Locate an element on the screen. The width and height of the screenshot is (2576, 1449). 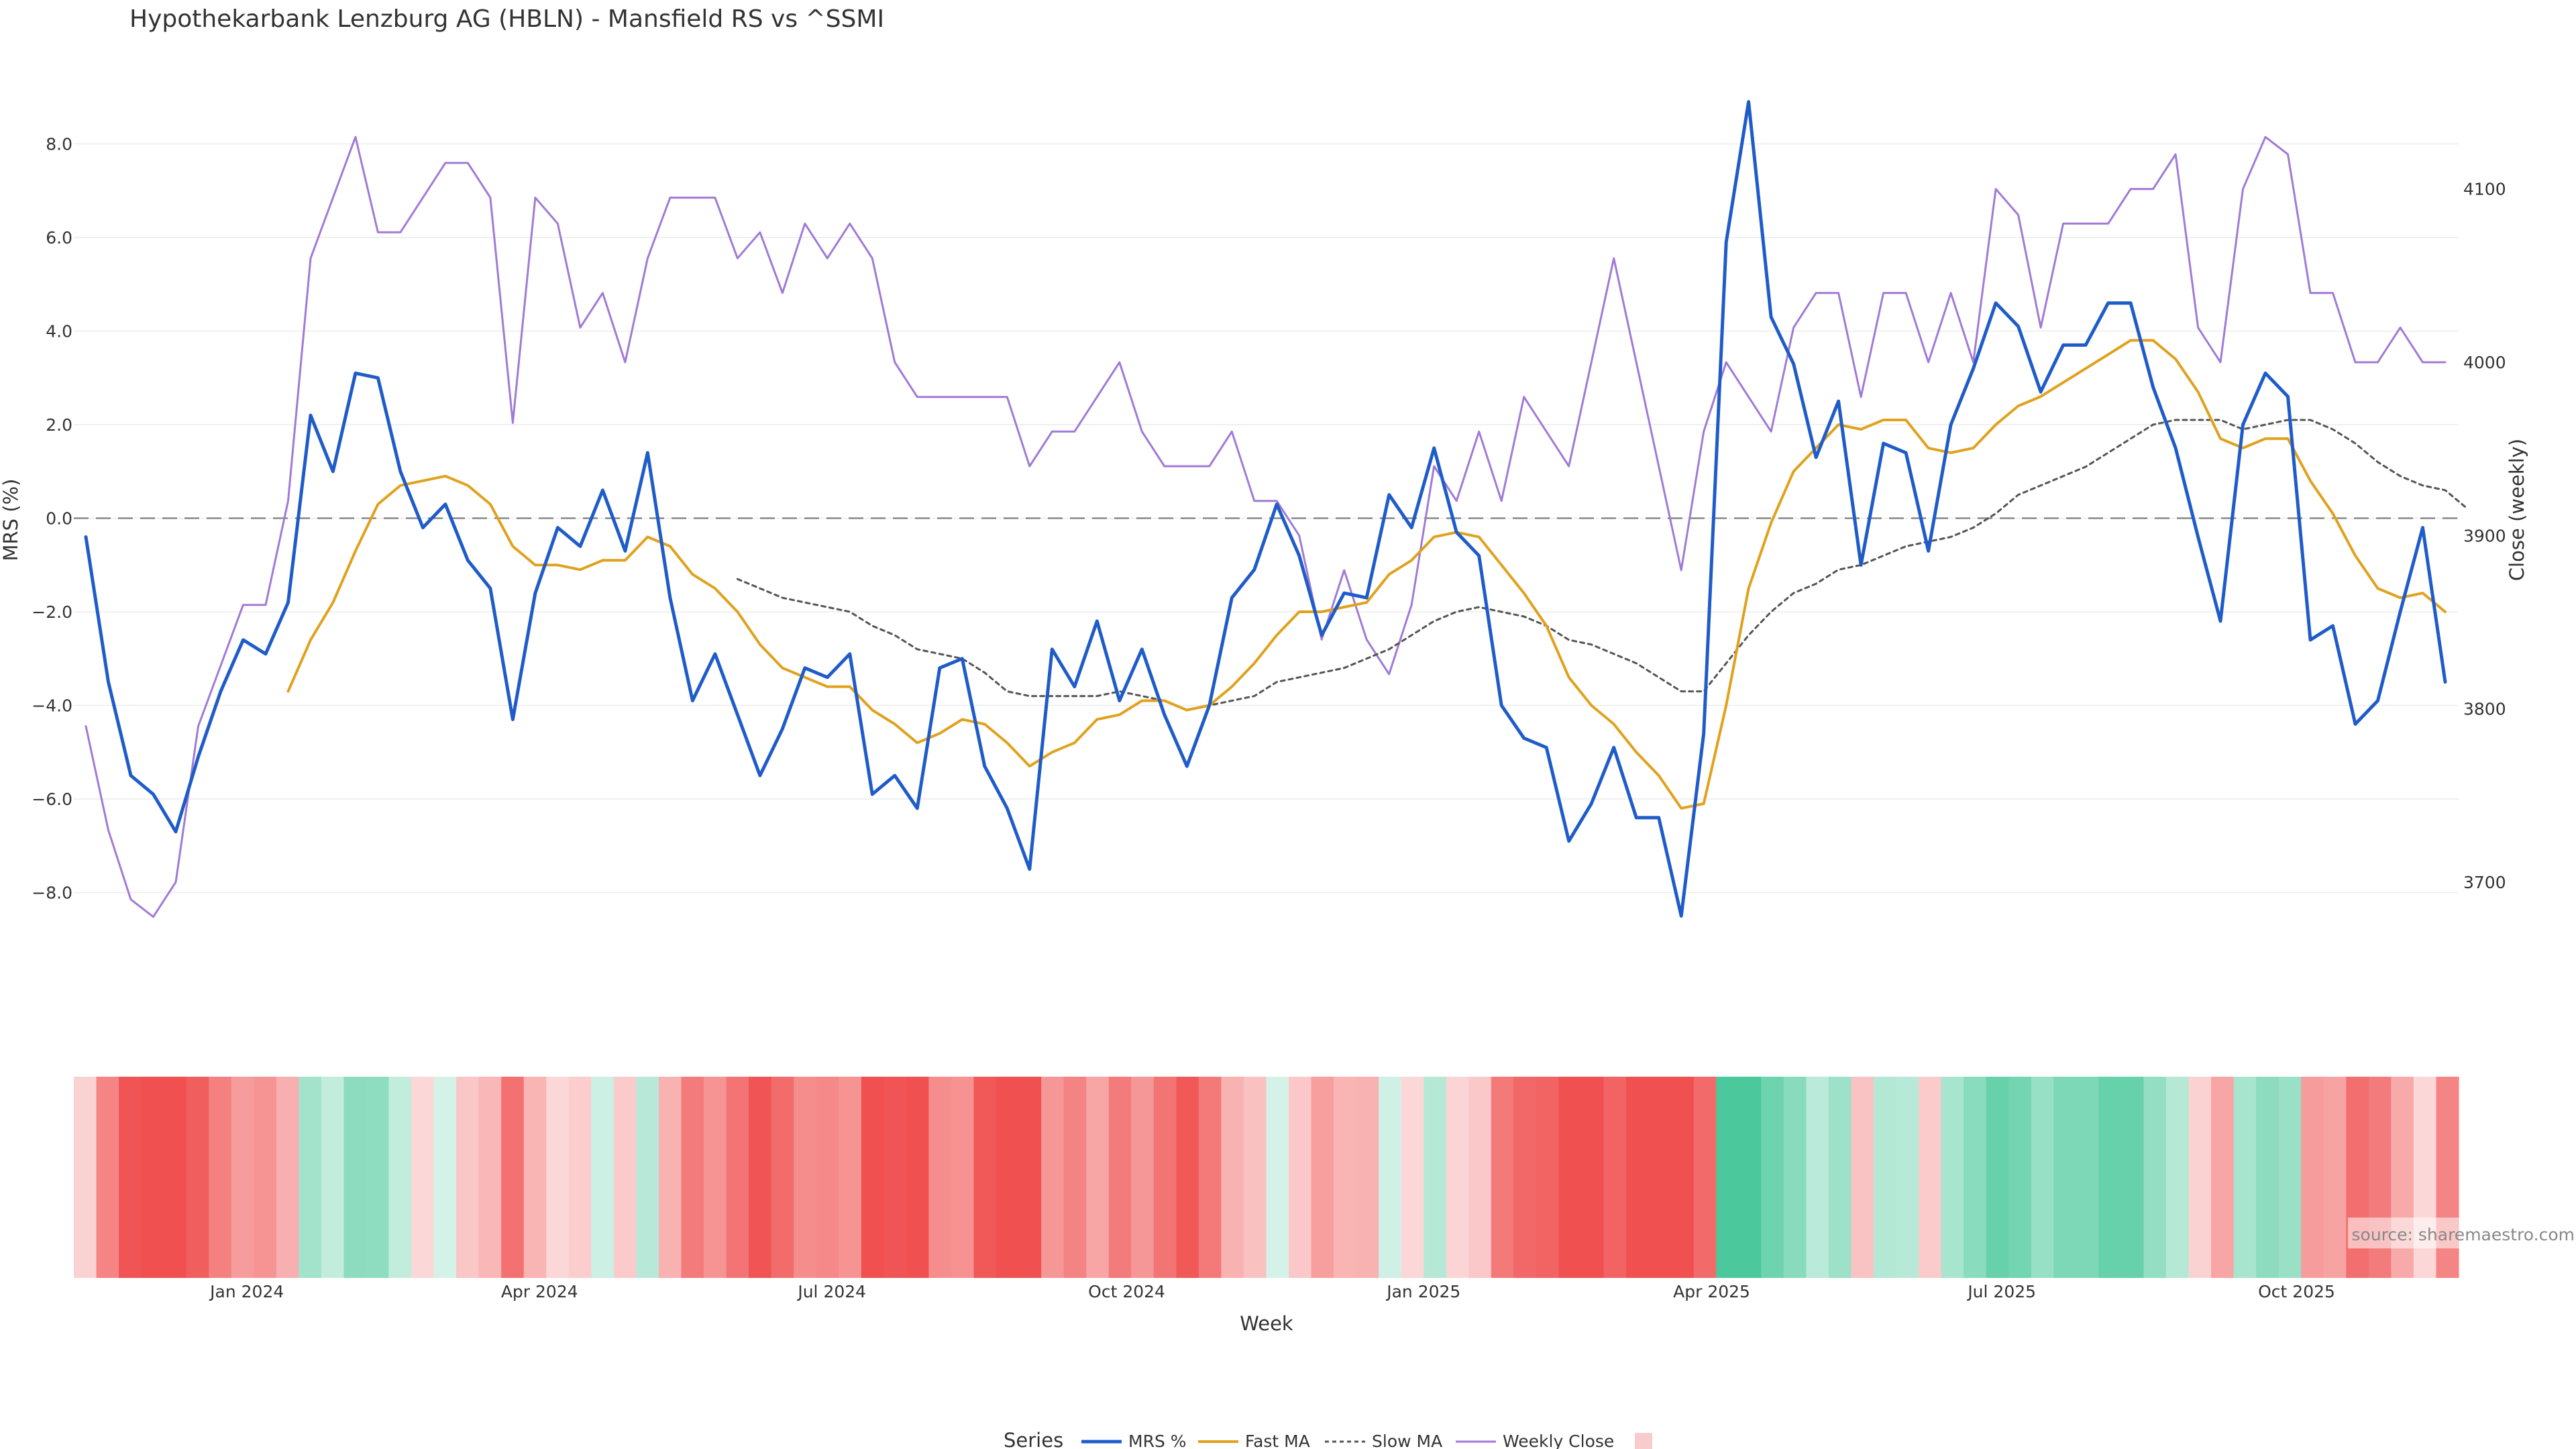
x-axis-label: Week is located at coordinates (1266, 1323).